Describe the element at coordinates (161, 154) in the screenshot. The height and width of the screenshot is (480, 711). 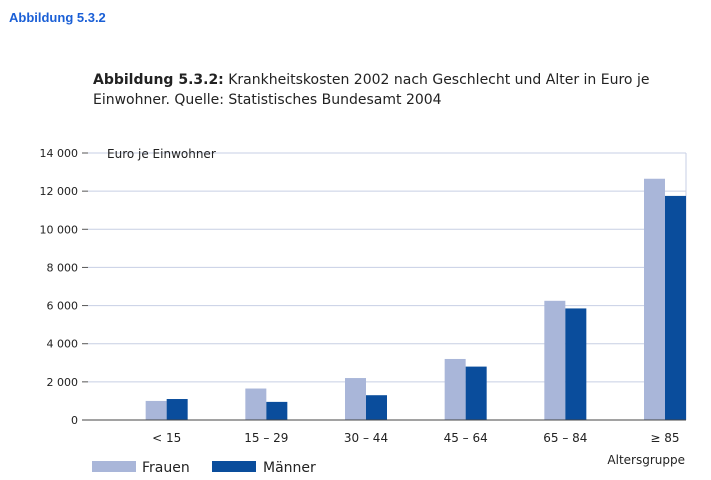
I see `y-axis-label: Euro je Einwohner` at that location.